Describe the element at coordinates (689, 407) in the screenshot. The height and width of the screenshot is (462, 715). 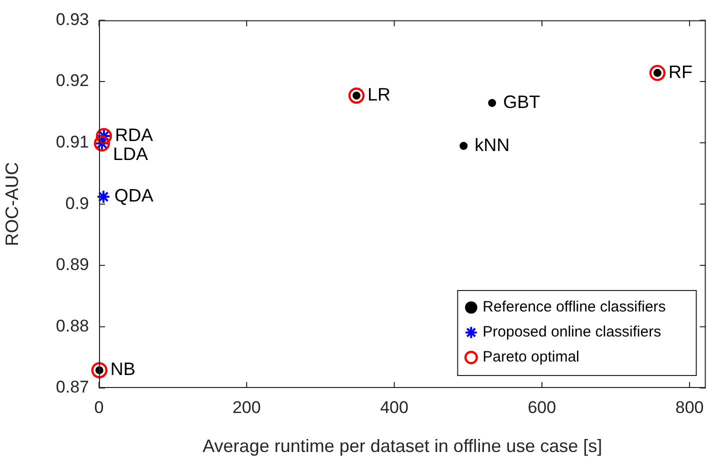
I see `x-tick-label: 800` at that location.